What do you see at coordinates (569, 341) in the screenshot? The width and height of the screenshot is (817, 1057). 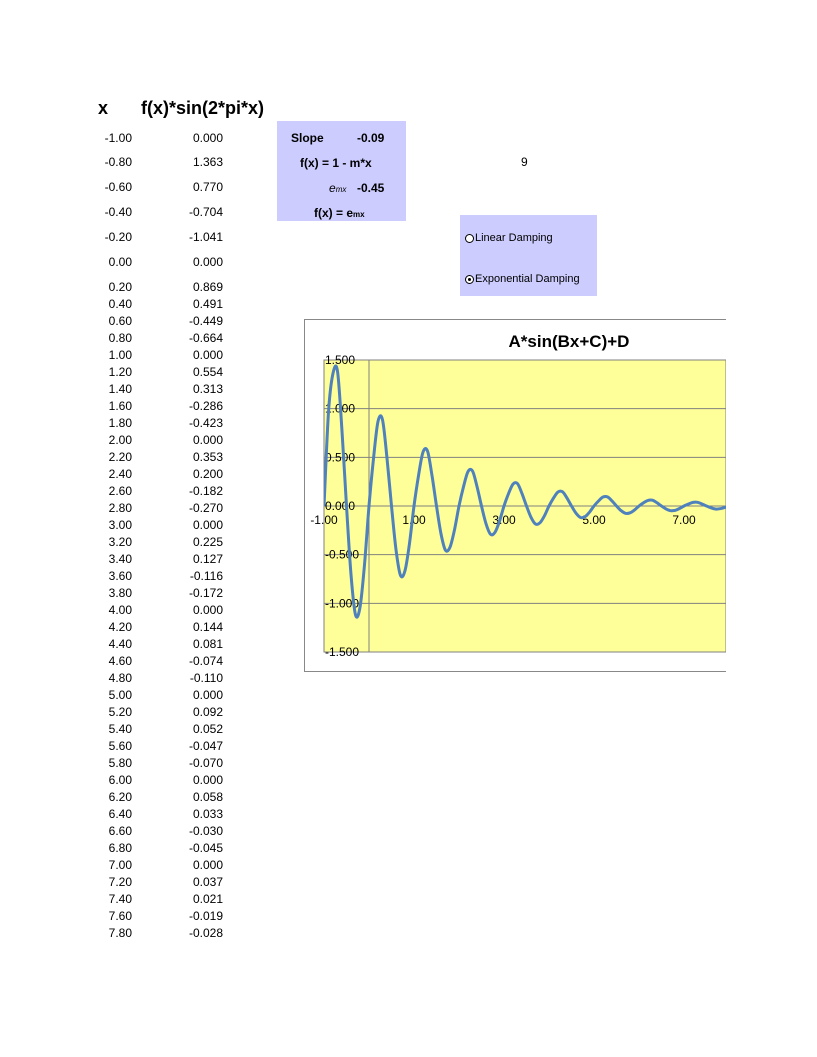 I see `chart-title: A*sin(Bx+C)+D` at bounding box center [569, 341].